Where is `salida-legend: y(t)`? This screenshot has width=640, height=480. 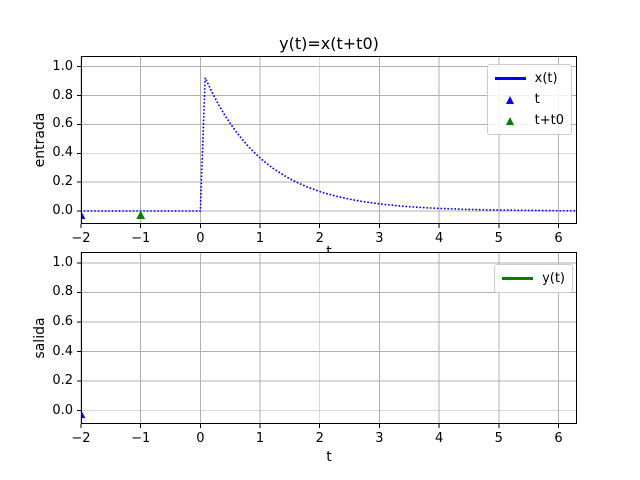
salida-legend: y(t) is located at coordinates (533, 278).